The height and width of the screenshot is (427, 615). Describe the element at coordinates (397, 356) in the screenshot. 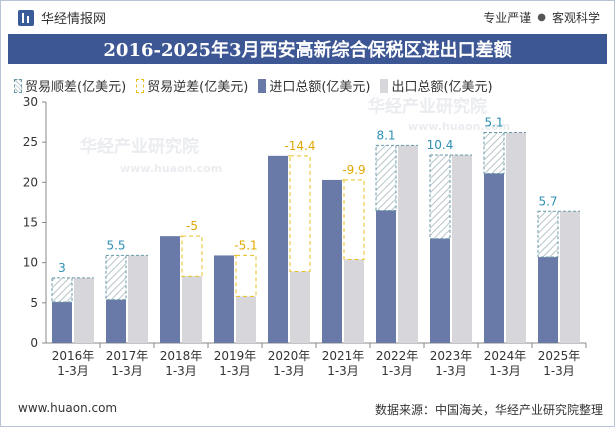

I see `x-tick-label-line: 2022年` at that location.